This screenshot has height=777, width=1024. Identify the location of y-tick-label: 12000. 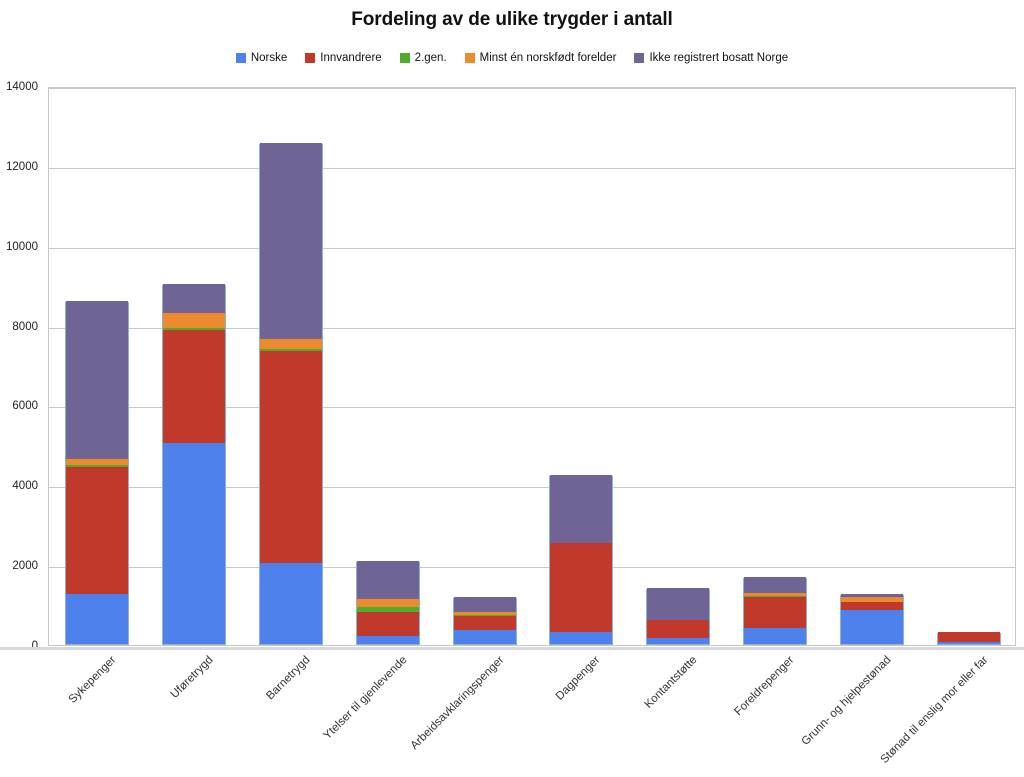
(22, 166).